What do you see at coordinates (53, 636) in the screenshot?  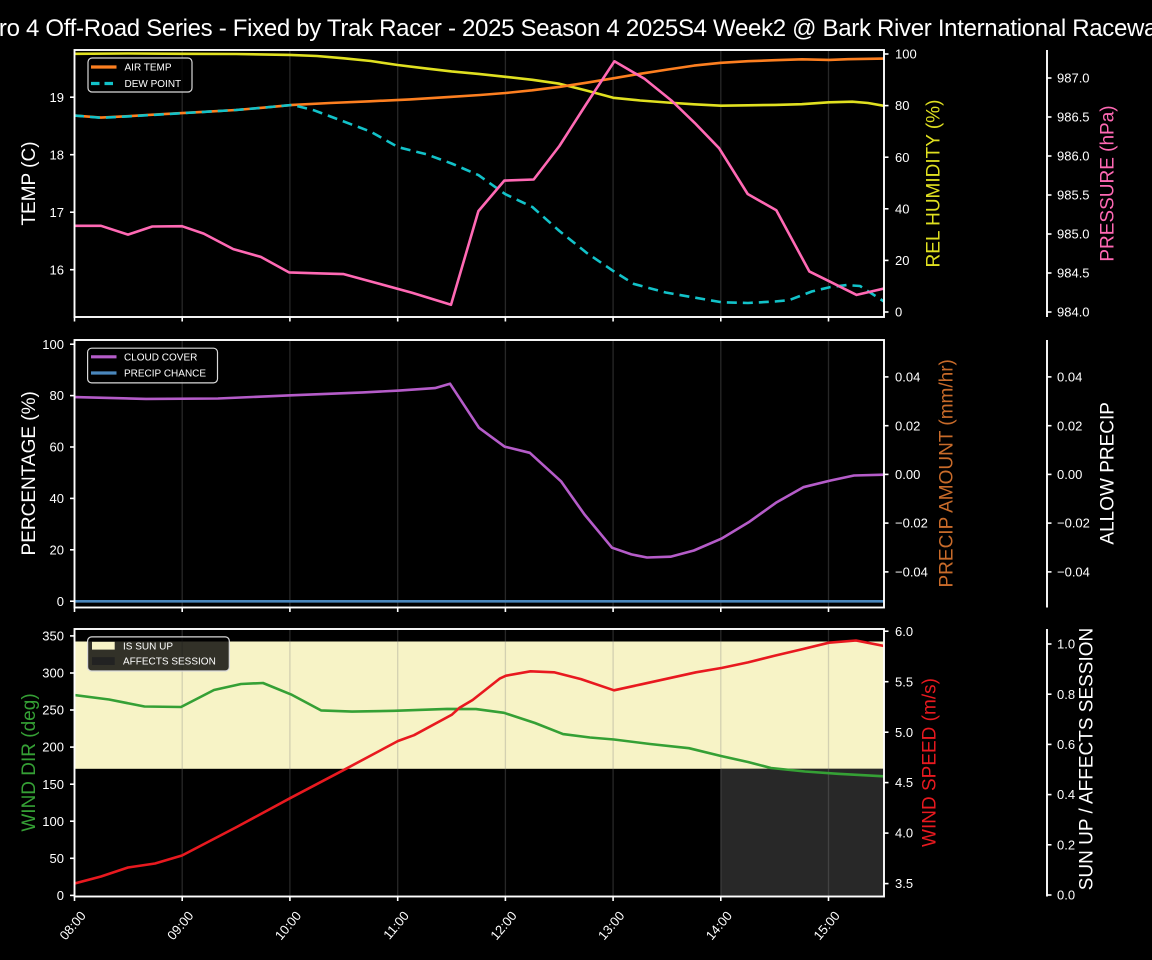 I see `svg-text: 350` at bounding box center [53, 636].